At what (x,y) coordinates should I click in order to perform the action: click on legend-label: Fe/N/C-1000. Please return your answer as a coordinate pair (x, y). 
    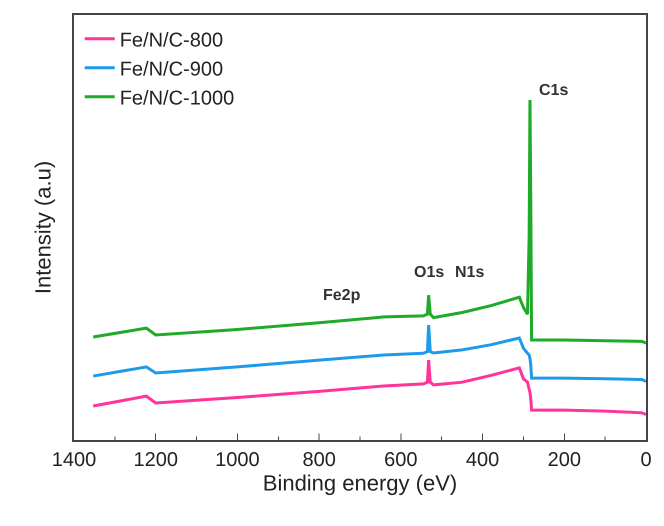
    Looking at the image, I should click on (177, 99).